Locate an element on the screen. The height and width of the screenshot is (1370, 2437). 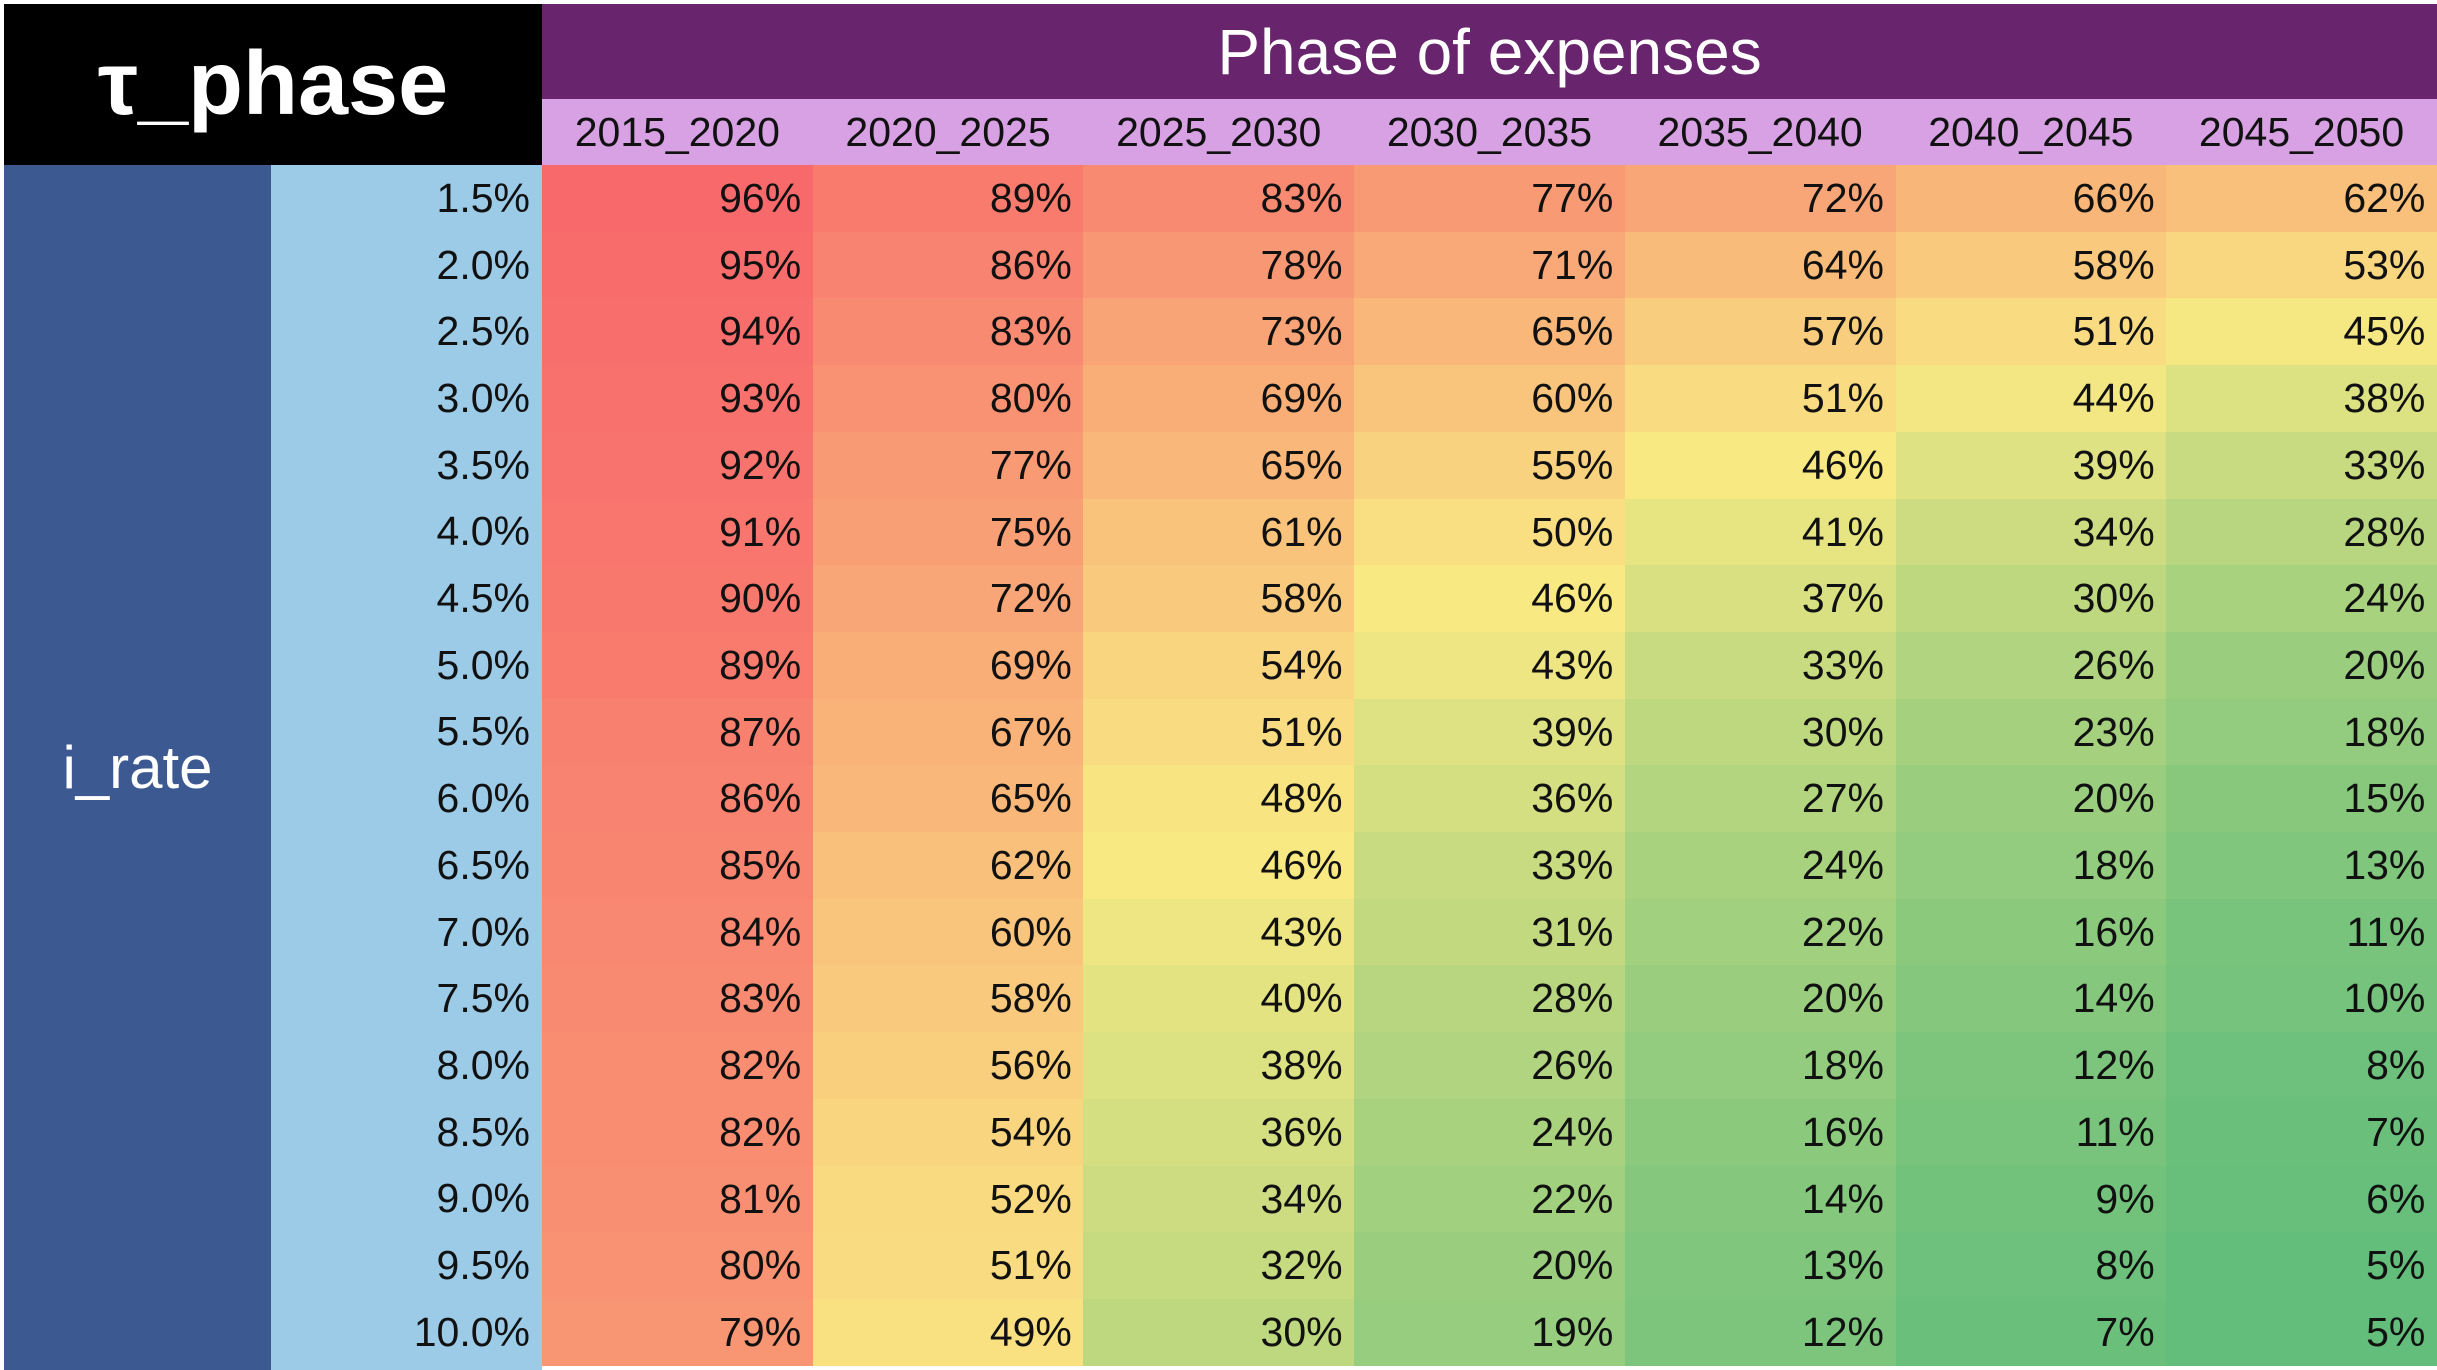
heatmap-cell: 10% is located at coordinates (2301, 999).